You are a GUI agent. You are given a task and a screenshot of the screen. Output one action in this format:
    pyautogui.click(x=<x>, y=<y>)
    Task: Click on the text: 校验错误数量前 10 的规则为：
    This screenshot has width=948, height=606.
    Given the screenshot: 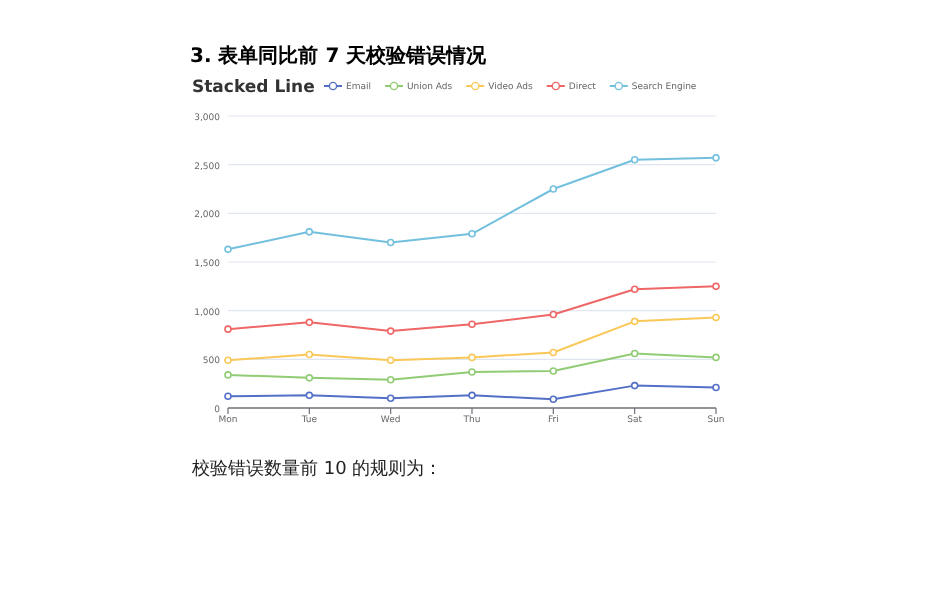 What is the action you would take?
    pyautogui.click(x=316, y=469)
    